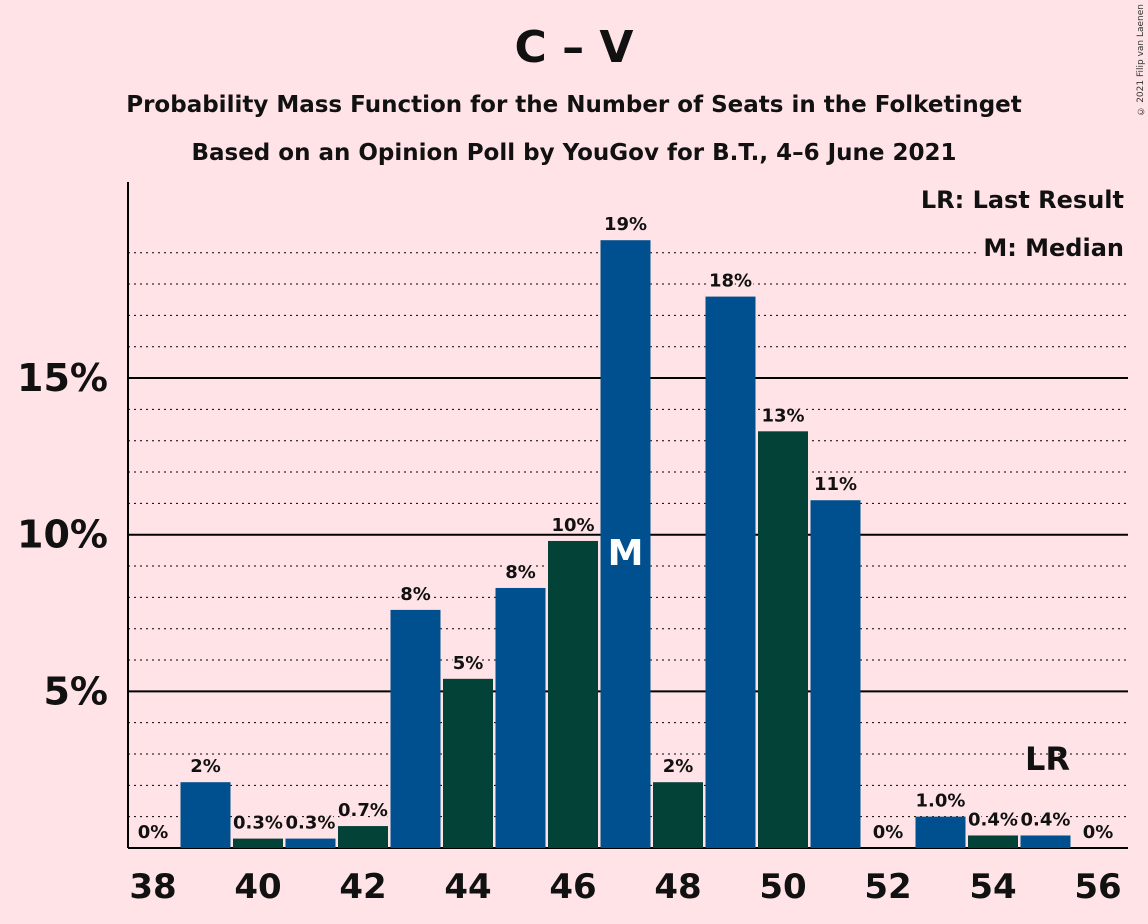 The width and height of the screenshot is (1148, 924). I want to click on bar-label-seat-49: 18%, so click(730, 281).